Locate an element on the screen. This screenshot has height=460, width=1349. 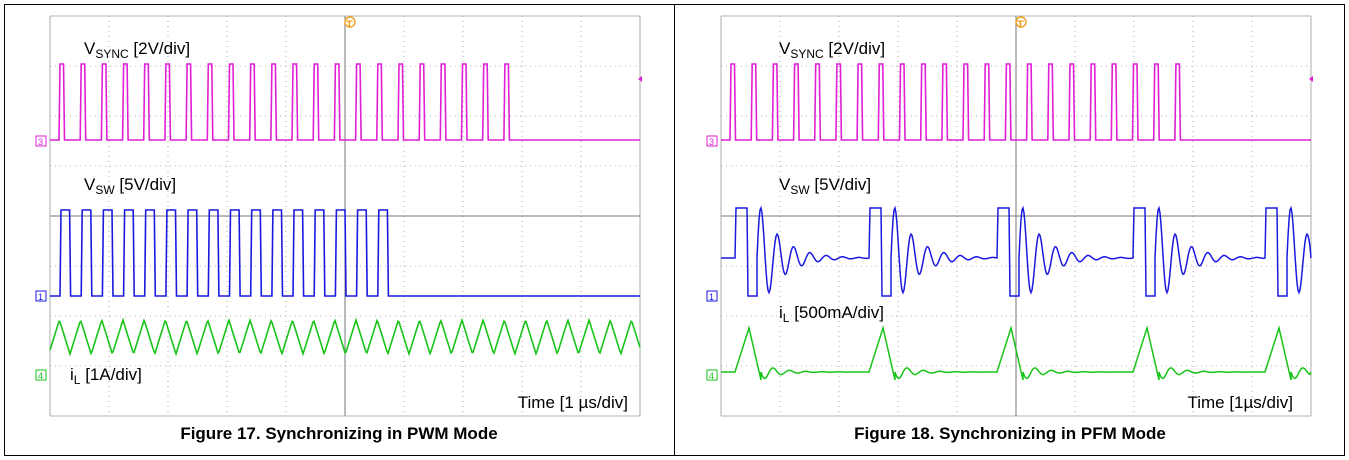
time-label: Time [1µs/div] is located at coordinates (1240, 402).